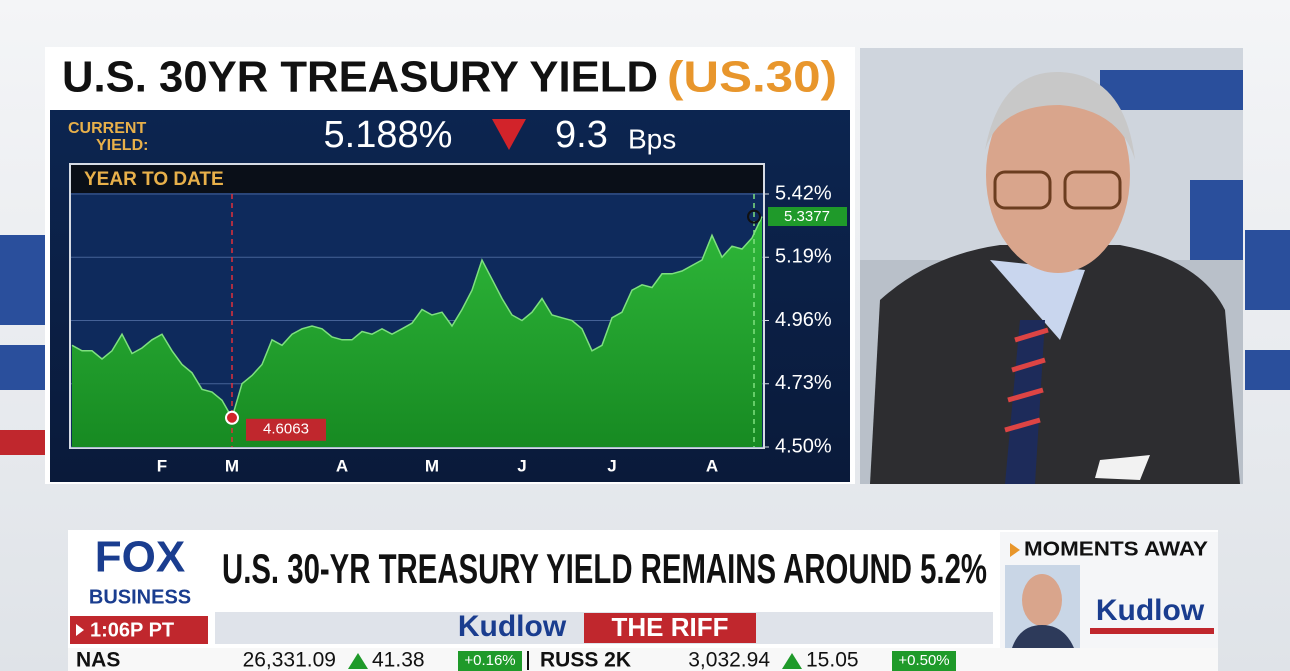 This screenshot has width=1290, height=671. I want to click on current-label: CURRENT YIELD:, so click(108, 137).